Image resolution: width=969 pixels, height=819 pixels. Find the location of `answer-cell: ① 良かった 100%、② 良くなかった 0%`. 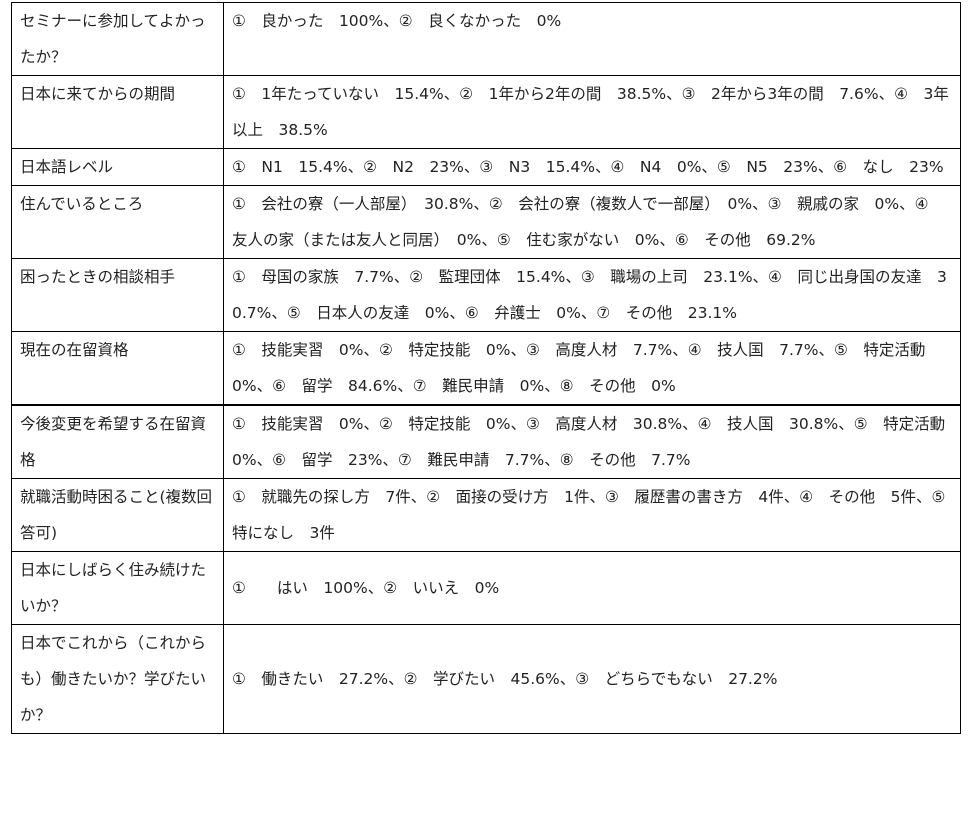

answer-cell: ① 良かった 100%、② 良くなかった 0% is located at coordinates (592, 39).